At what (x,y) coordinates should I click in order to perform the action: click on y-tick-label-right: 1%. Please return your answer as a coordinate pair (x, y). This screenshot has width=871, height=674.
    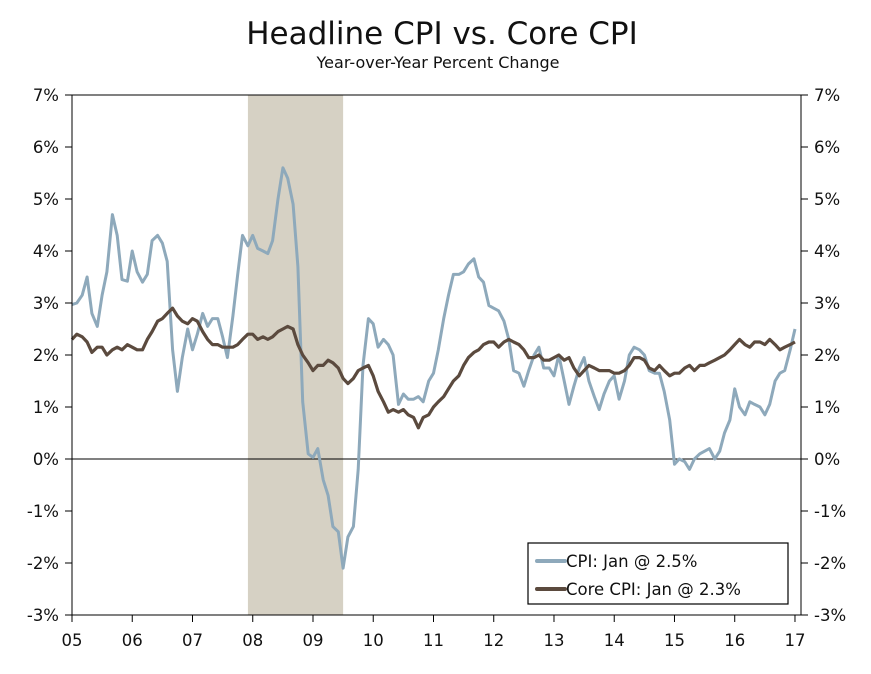
    Looking at the image, I should click on (827, 407).